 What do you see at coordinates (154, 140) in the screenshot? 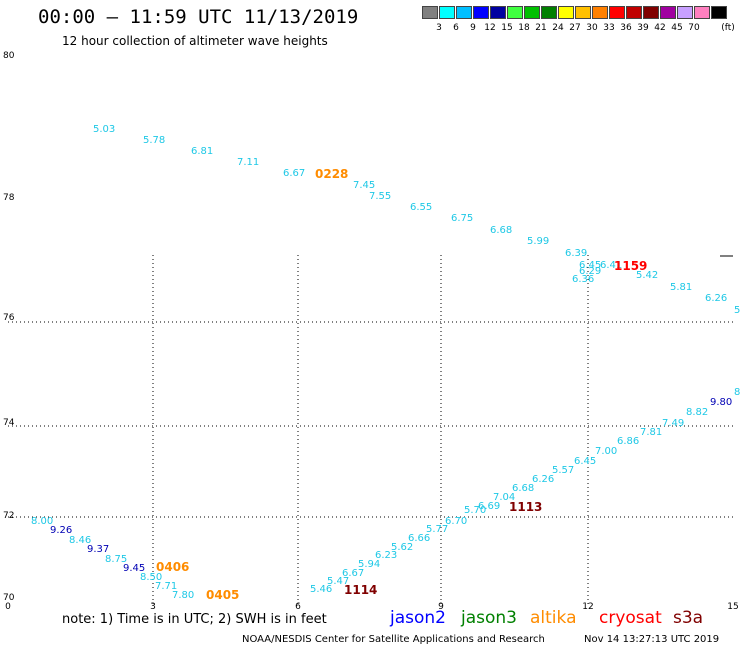
I see `swh-value: 5.78` at bounding box center [154, 140].